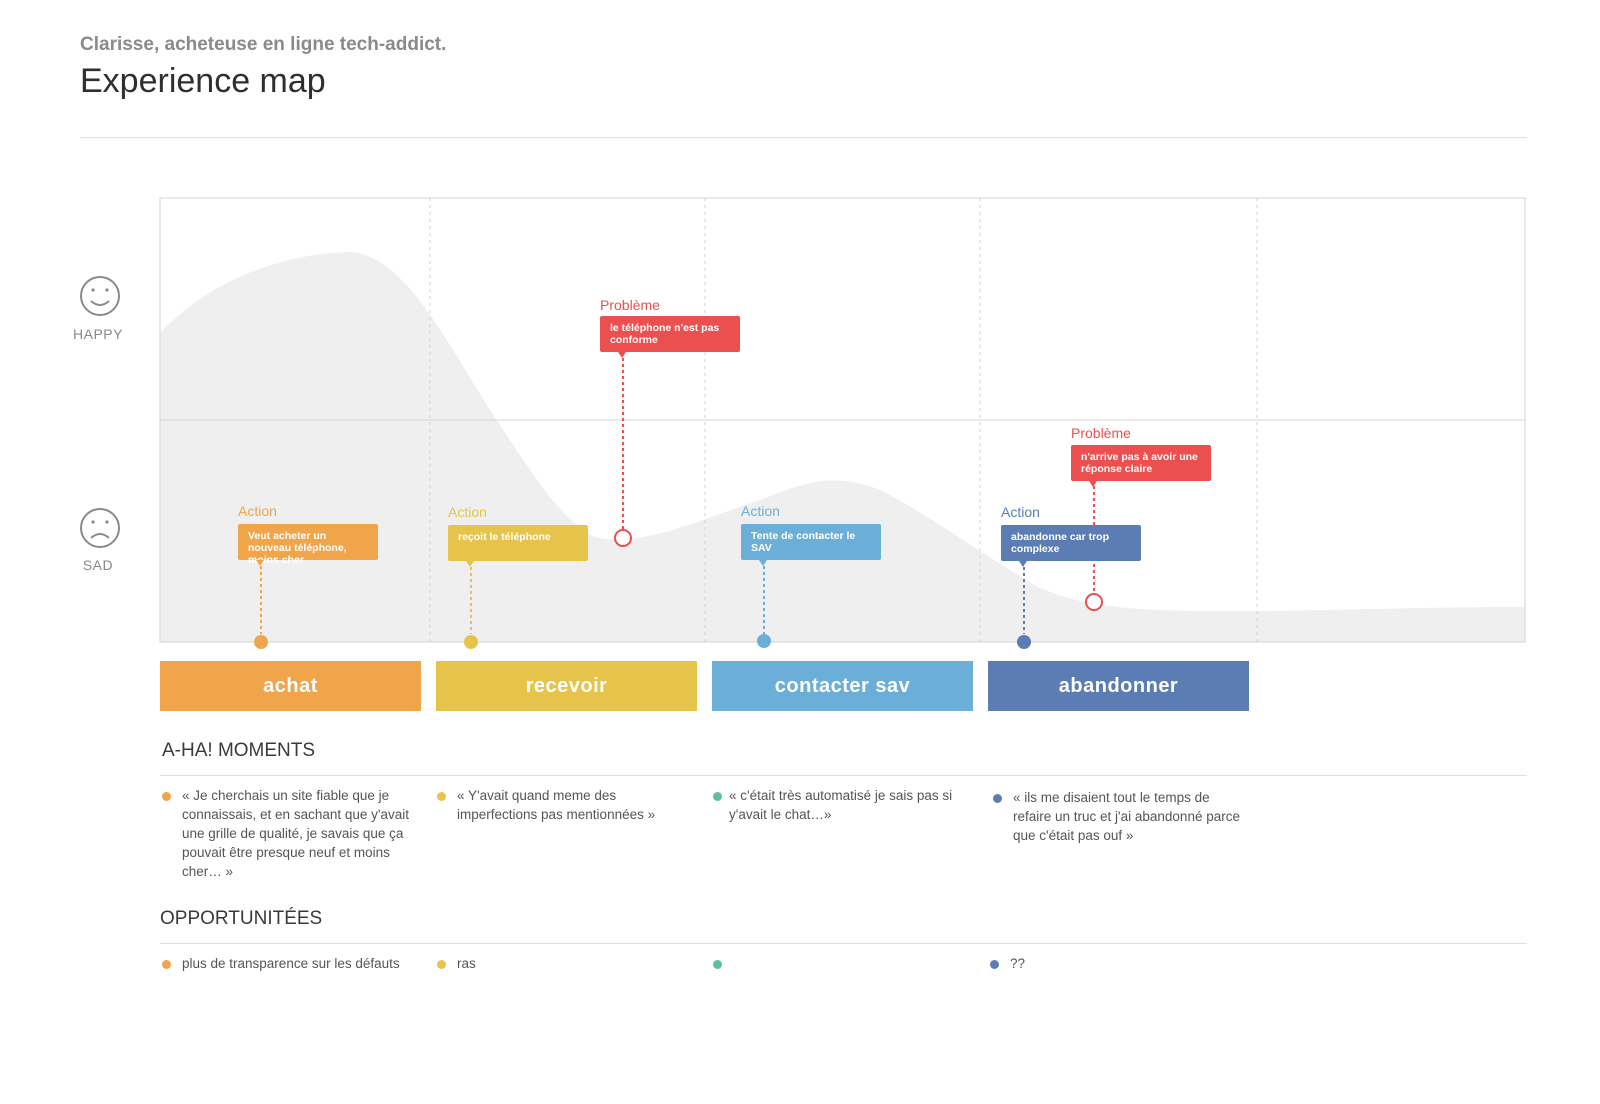 This screenshot has height=1104, width=1600. I want to click on marker-recevoir, so click(471, 642).